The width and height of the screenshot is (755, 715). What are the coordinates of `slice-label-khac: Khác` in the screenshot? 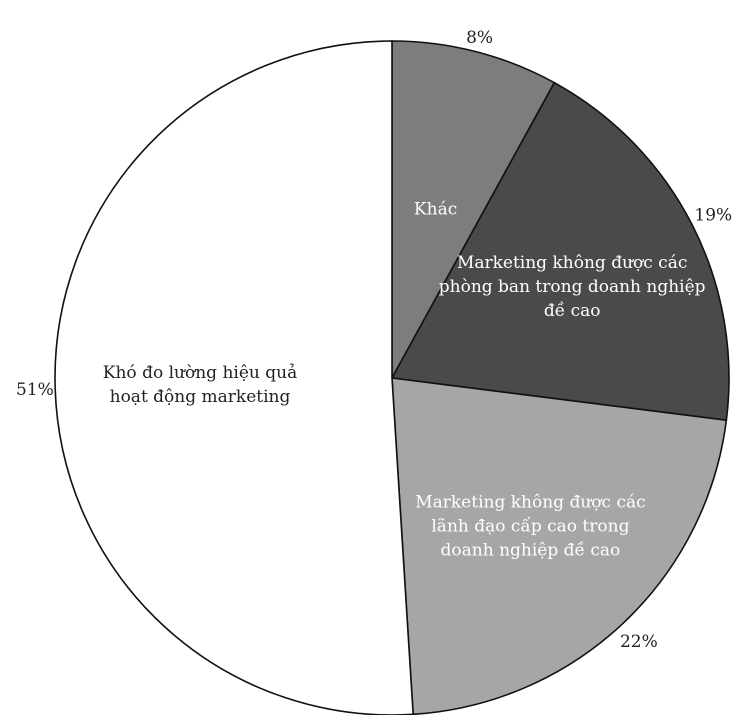 It's located at (435, 209).